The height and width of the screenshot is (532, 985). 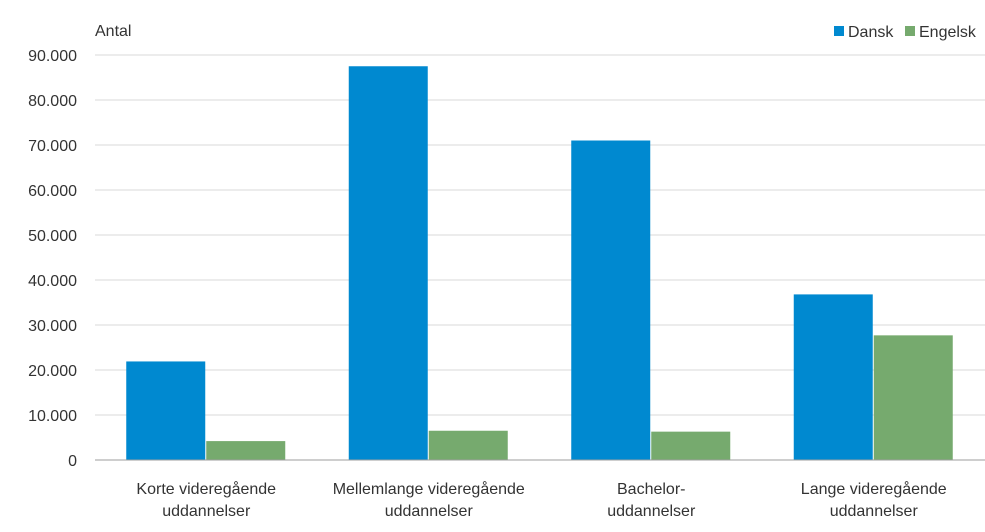 I want to click on y-tick-label: 40.000, so click(x=52, y=281).